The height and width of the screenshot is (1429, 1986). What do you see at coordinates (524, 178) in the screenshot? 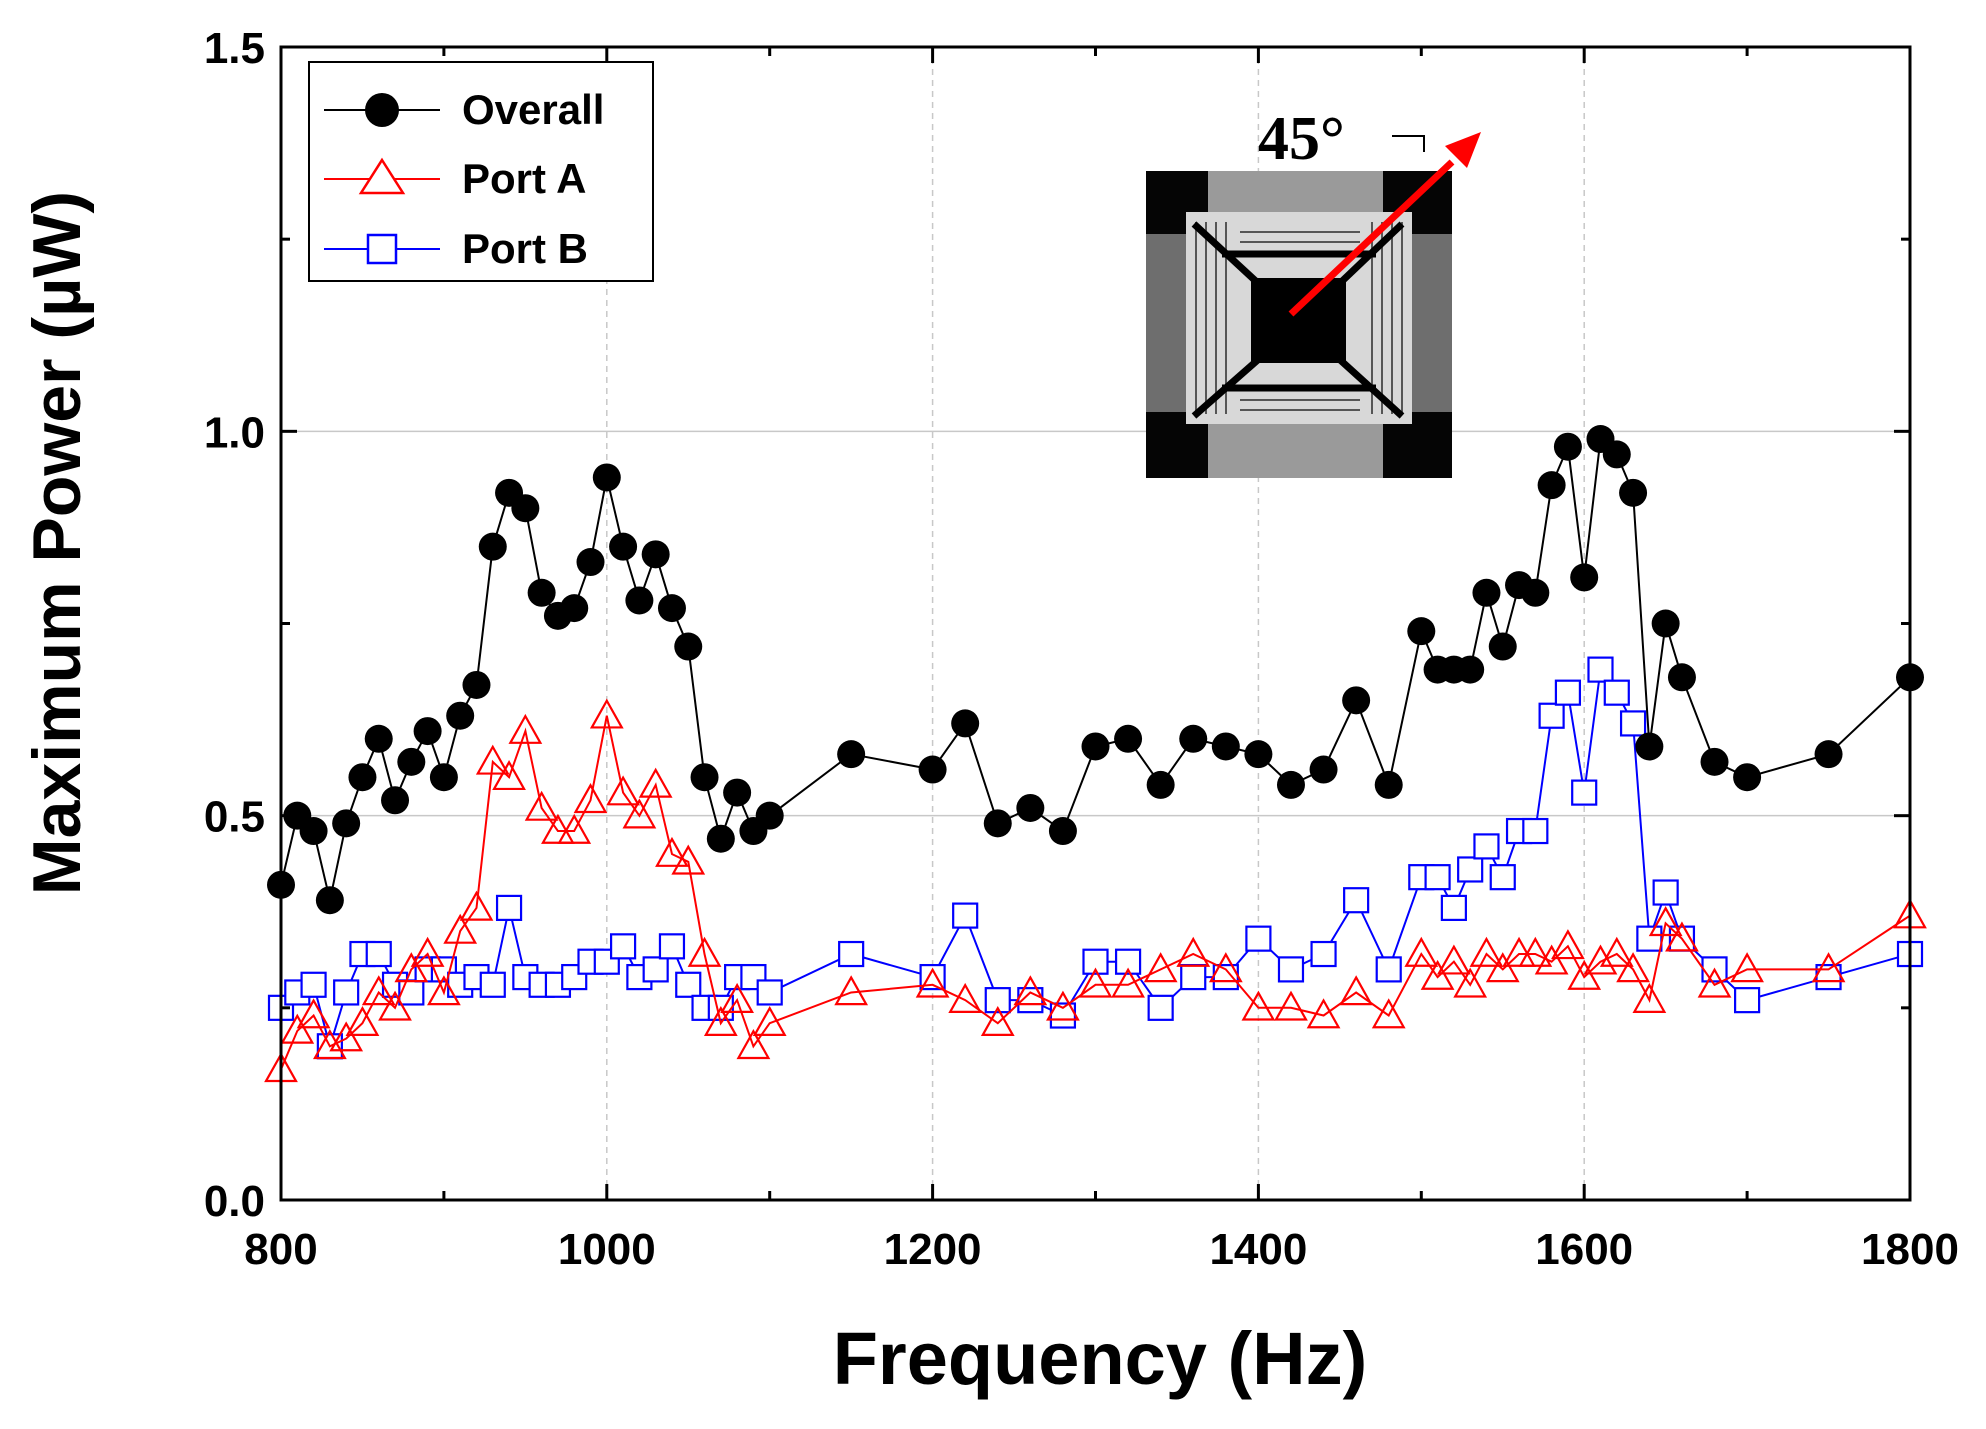
I see `legend-label-port-a: Port A` at bounding box center [524, 178].